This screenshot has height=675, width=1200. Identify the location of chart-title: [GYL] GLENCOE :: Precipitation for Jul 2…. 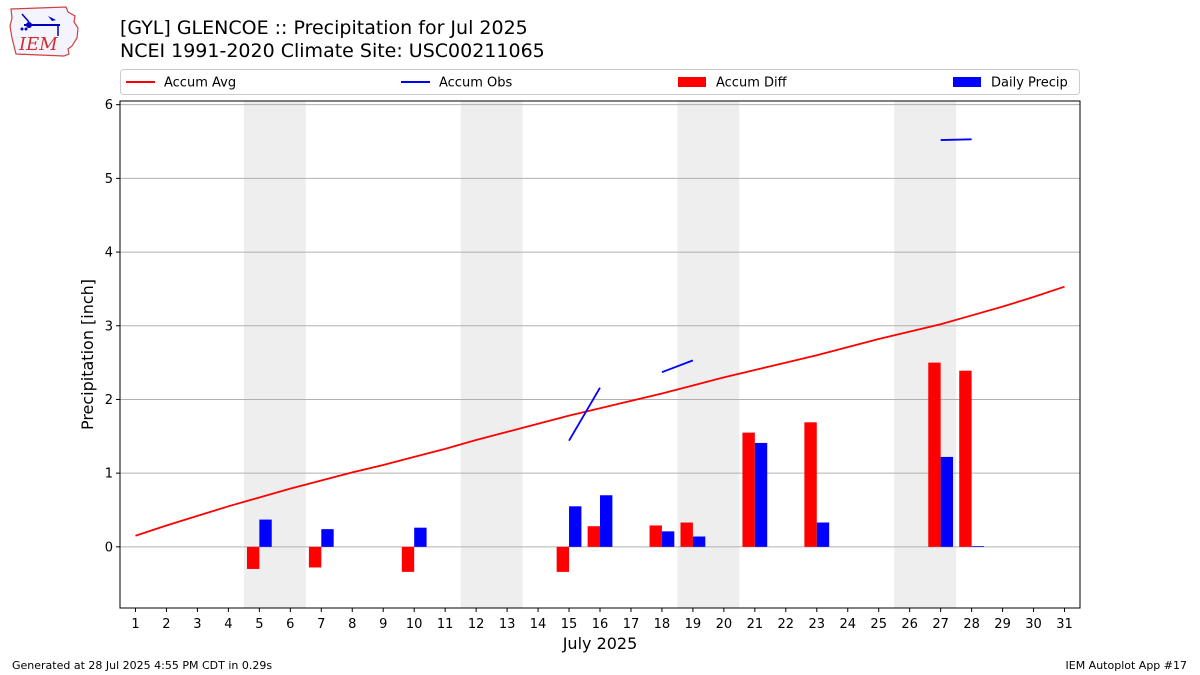
(324, 28).